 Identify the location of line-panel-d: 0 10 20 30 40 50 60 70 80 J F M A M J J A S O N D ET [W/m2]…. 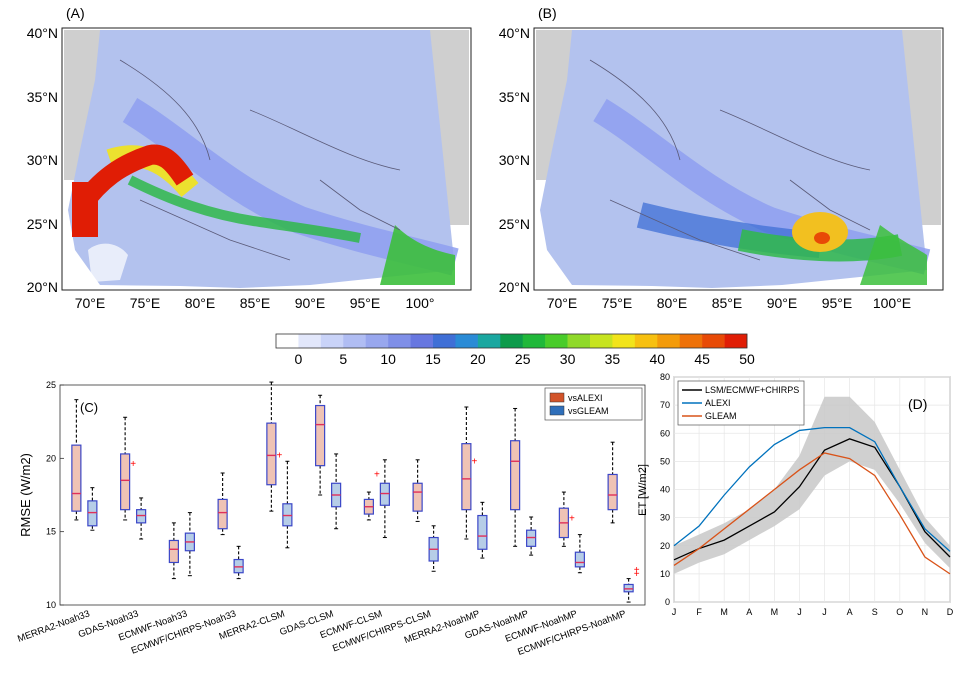
(795, 494).